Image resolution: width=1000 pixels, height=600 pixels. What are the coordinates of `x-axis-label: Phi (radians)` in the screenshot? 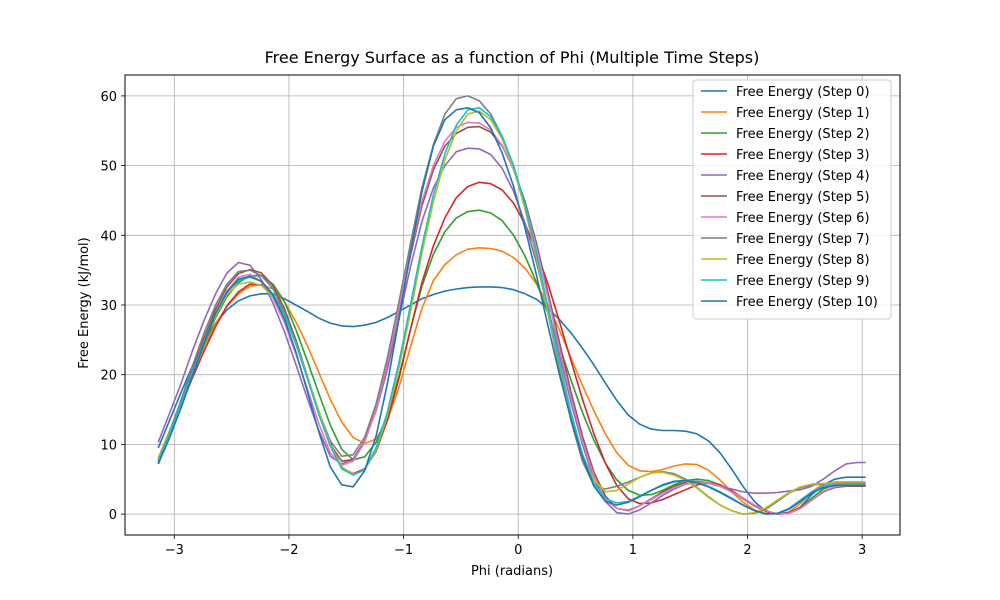 It's located at (512, 571).